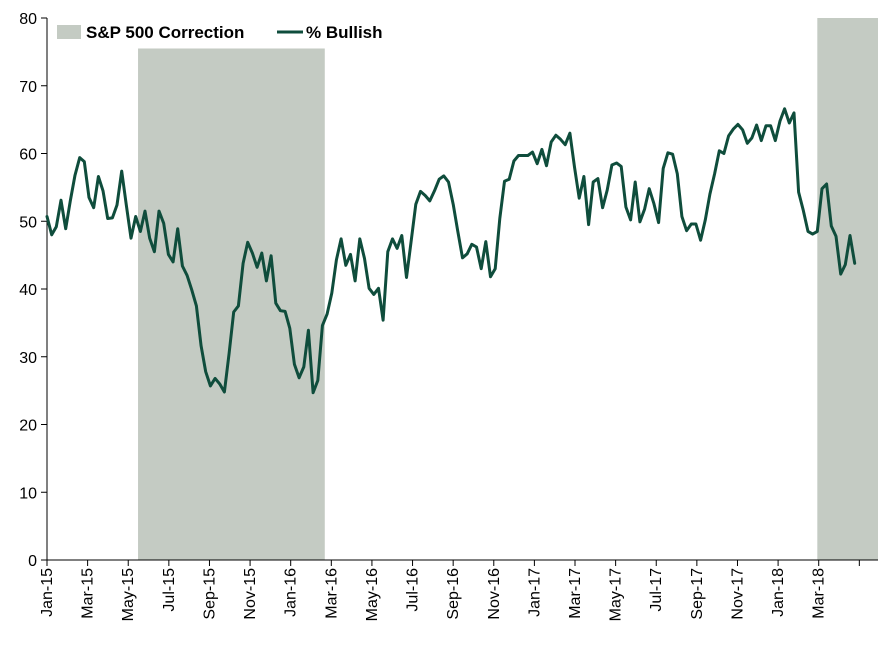  Describe the element at coordinates (453, 594) in the screenshot. I see `x-tick-label: Sep-16` at that location.